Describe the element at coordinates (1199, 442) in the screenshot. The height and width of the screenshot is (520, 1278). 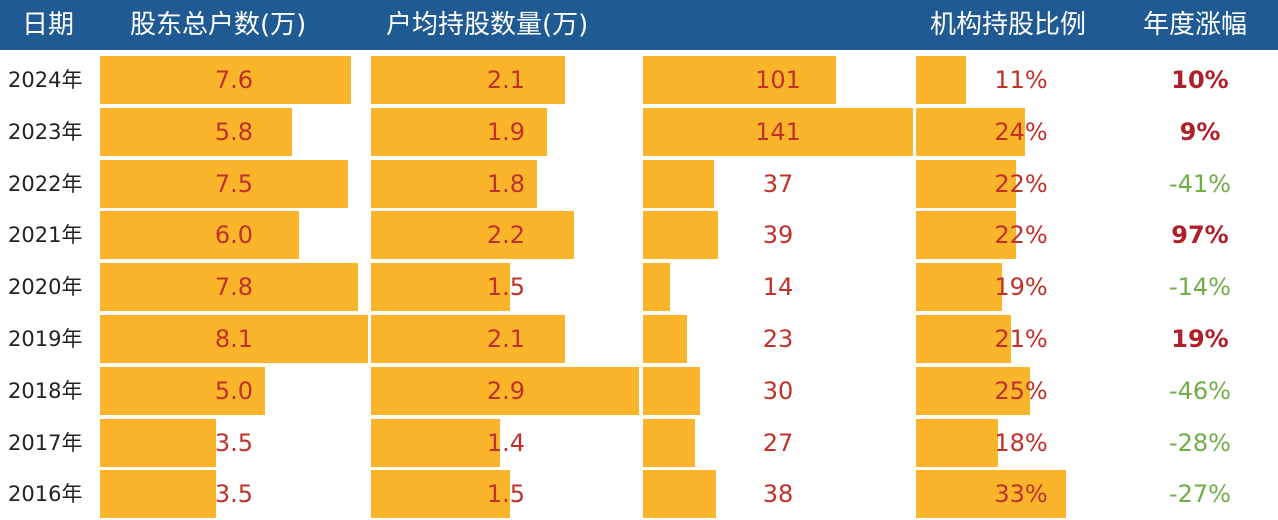
I see `change-value: -28%` at that location.